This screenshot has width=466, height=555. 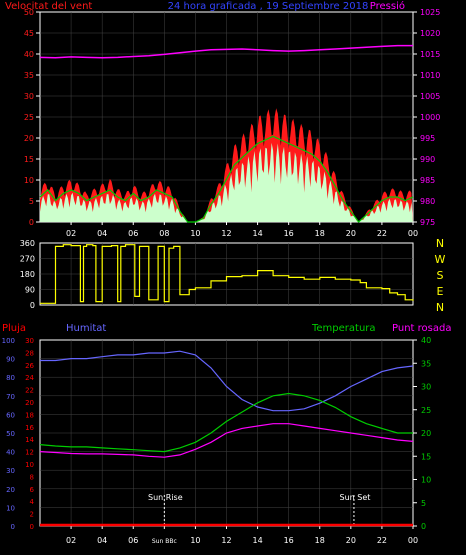 I want to click on humidity-tick-label: 50, so click(x=10, y=434).